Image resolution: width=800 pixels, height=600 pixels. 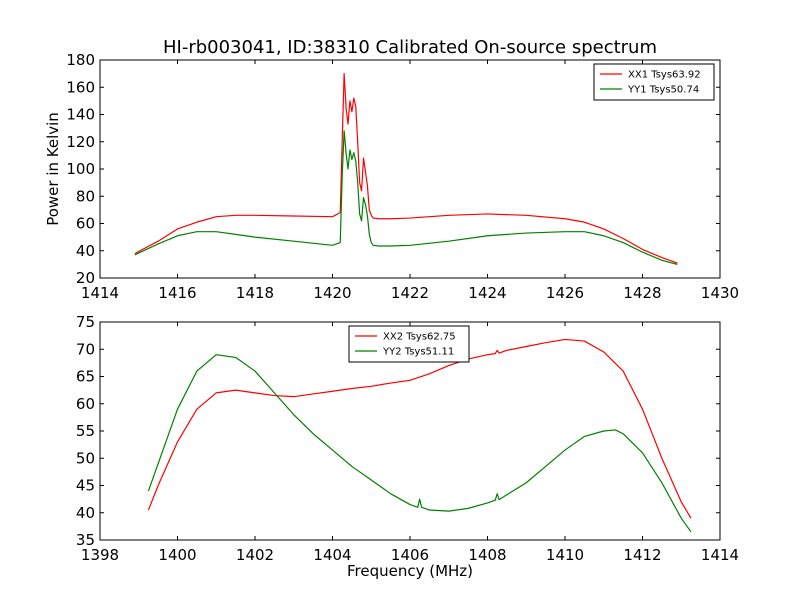 What do you see at coordinates (410, 555) in the screenshot?
I see `x-tick-label: 1406` at bounding box center [410, 555].